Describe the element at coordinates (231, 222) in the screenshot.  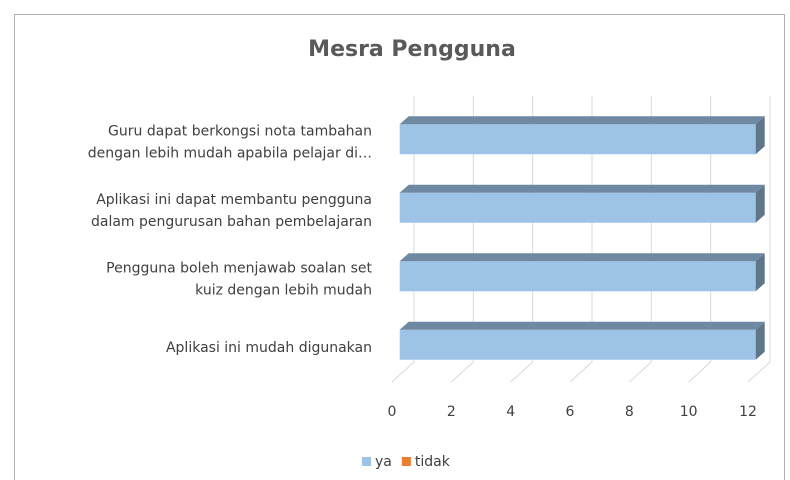
I see `label-line: dalam pengurusan bahan pembelajaran` at that location.